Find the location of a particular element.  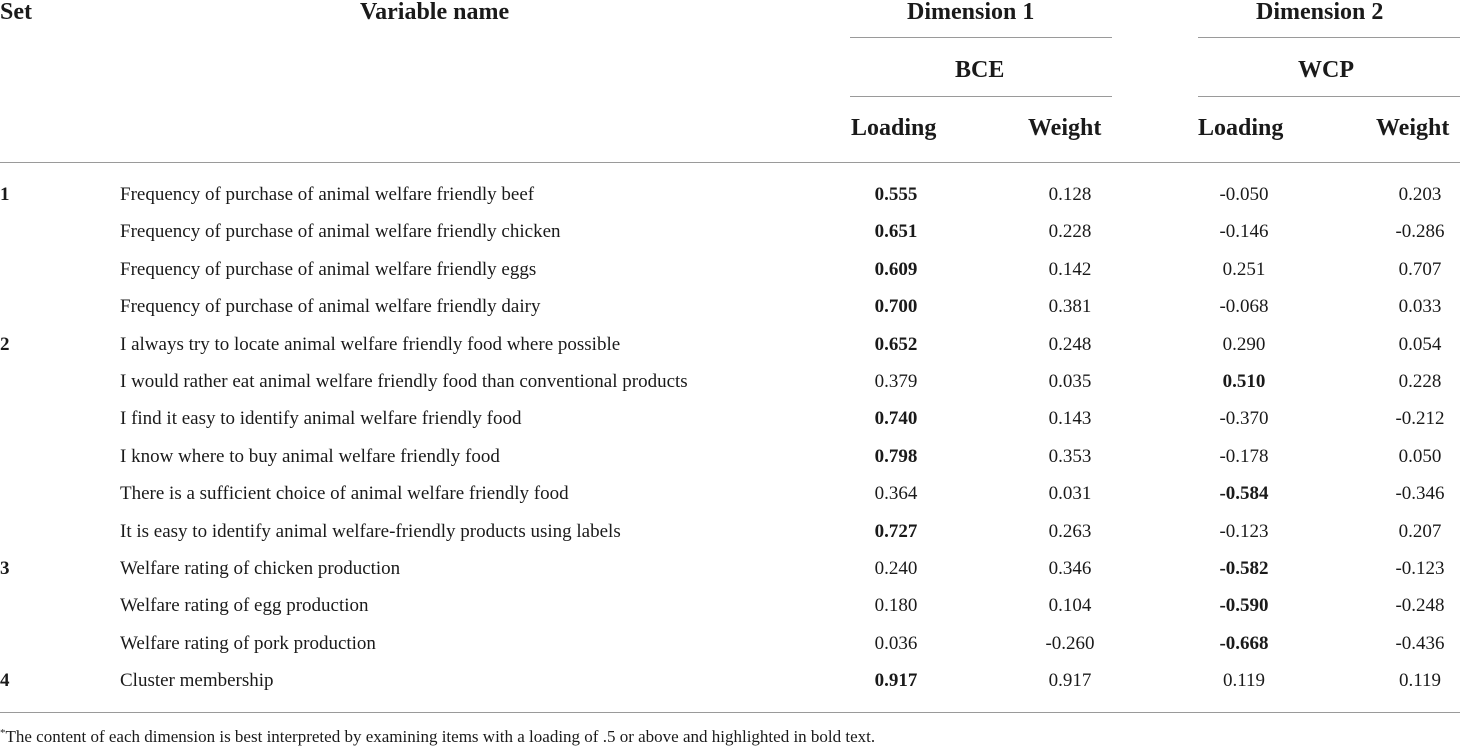

row-weight-2: 0.054 is located at coordinates (1420, 344).